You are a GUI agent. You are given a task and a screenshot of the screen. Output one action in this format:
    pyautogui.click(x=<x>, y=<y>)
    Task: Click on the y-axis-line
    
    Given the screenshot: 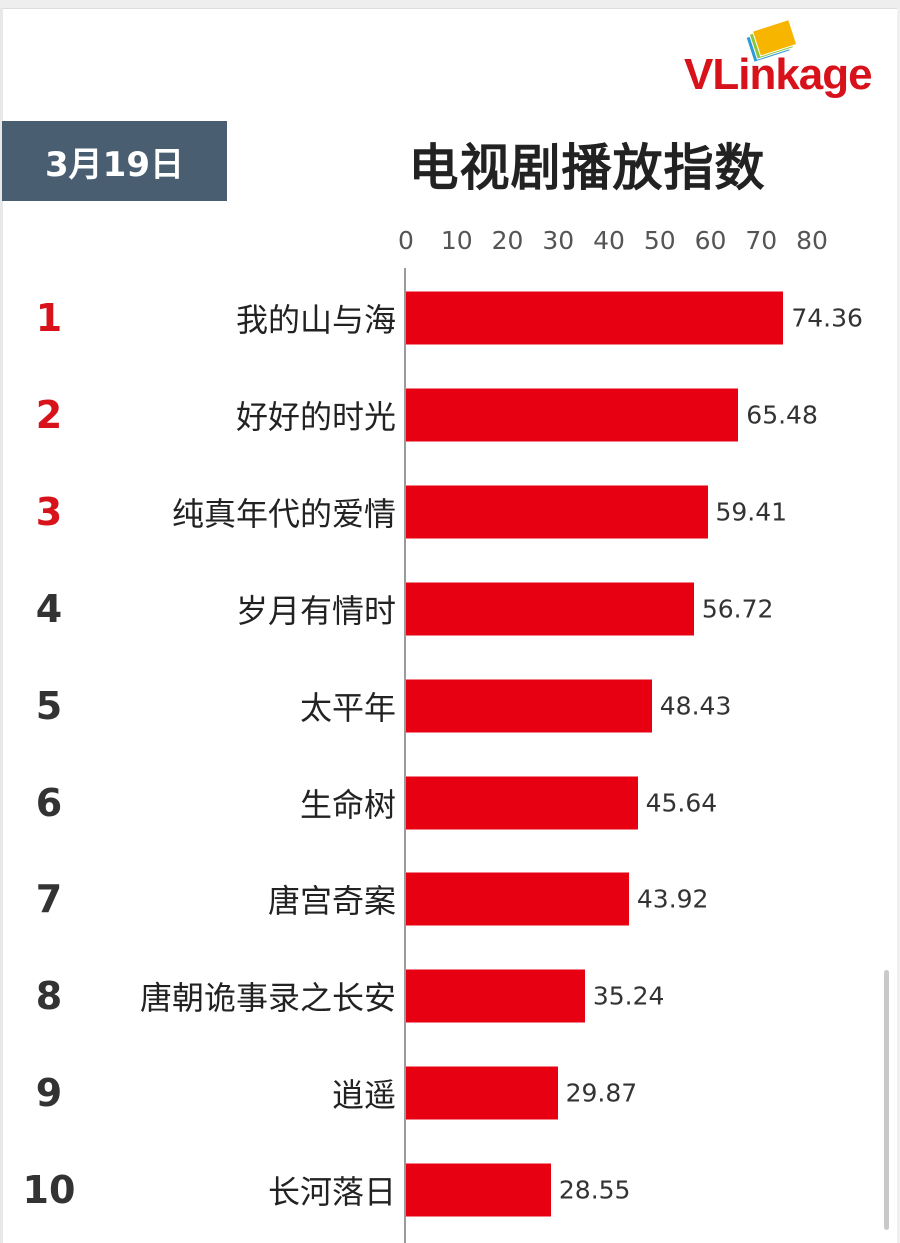 What is the action you would take?
    pyautogui.click(x=405, y=755)
    